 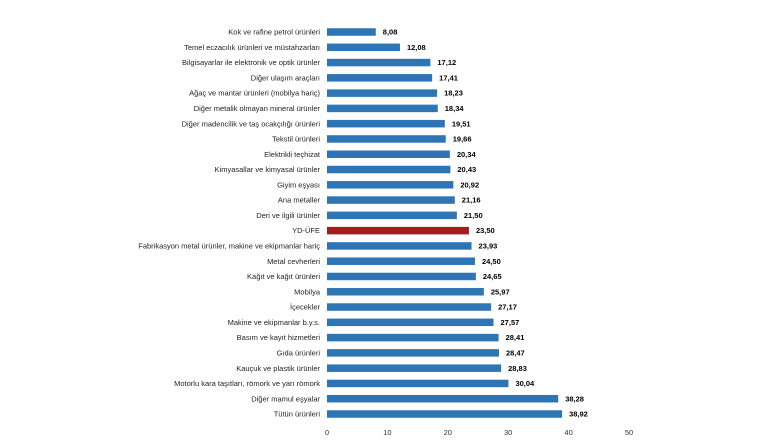 I want to click on category-label: Diğer ulaşım araçları, so click(x=285, y=77).